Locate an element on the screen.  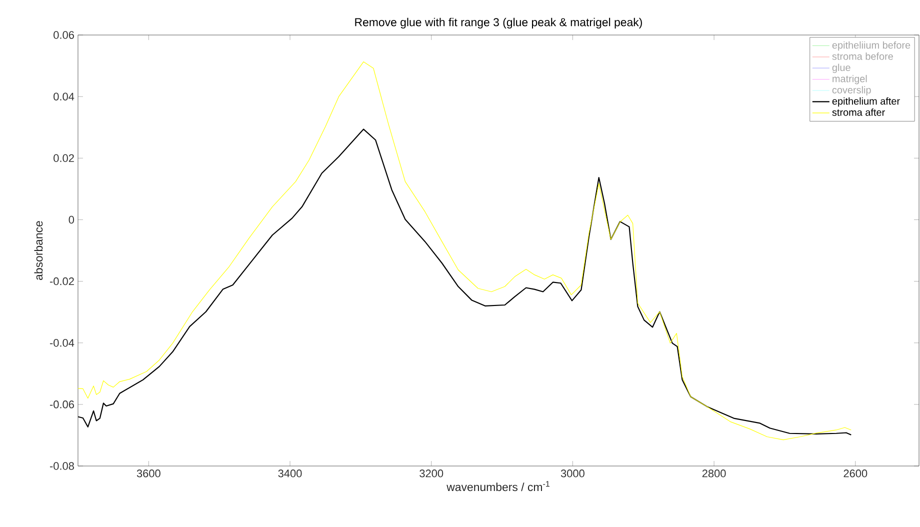
y-tick-label: 0.02 is located at coordinates (64, 158).